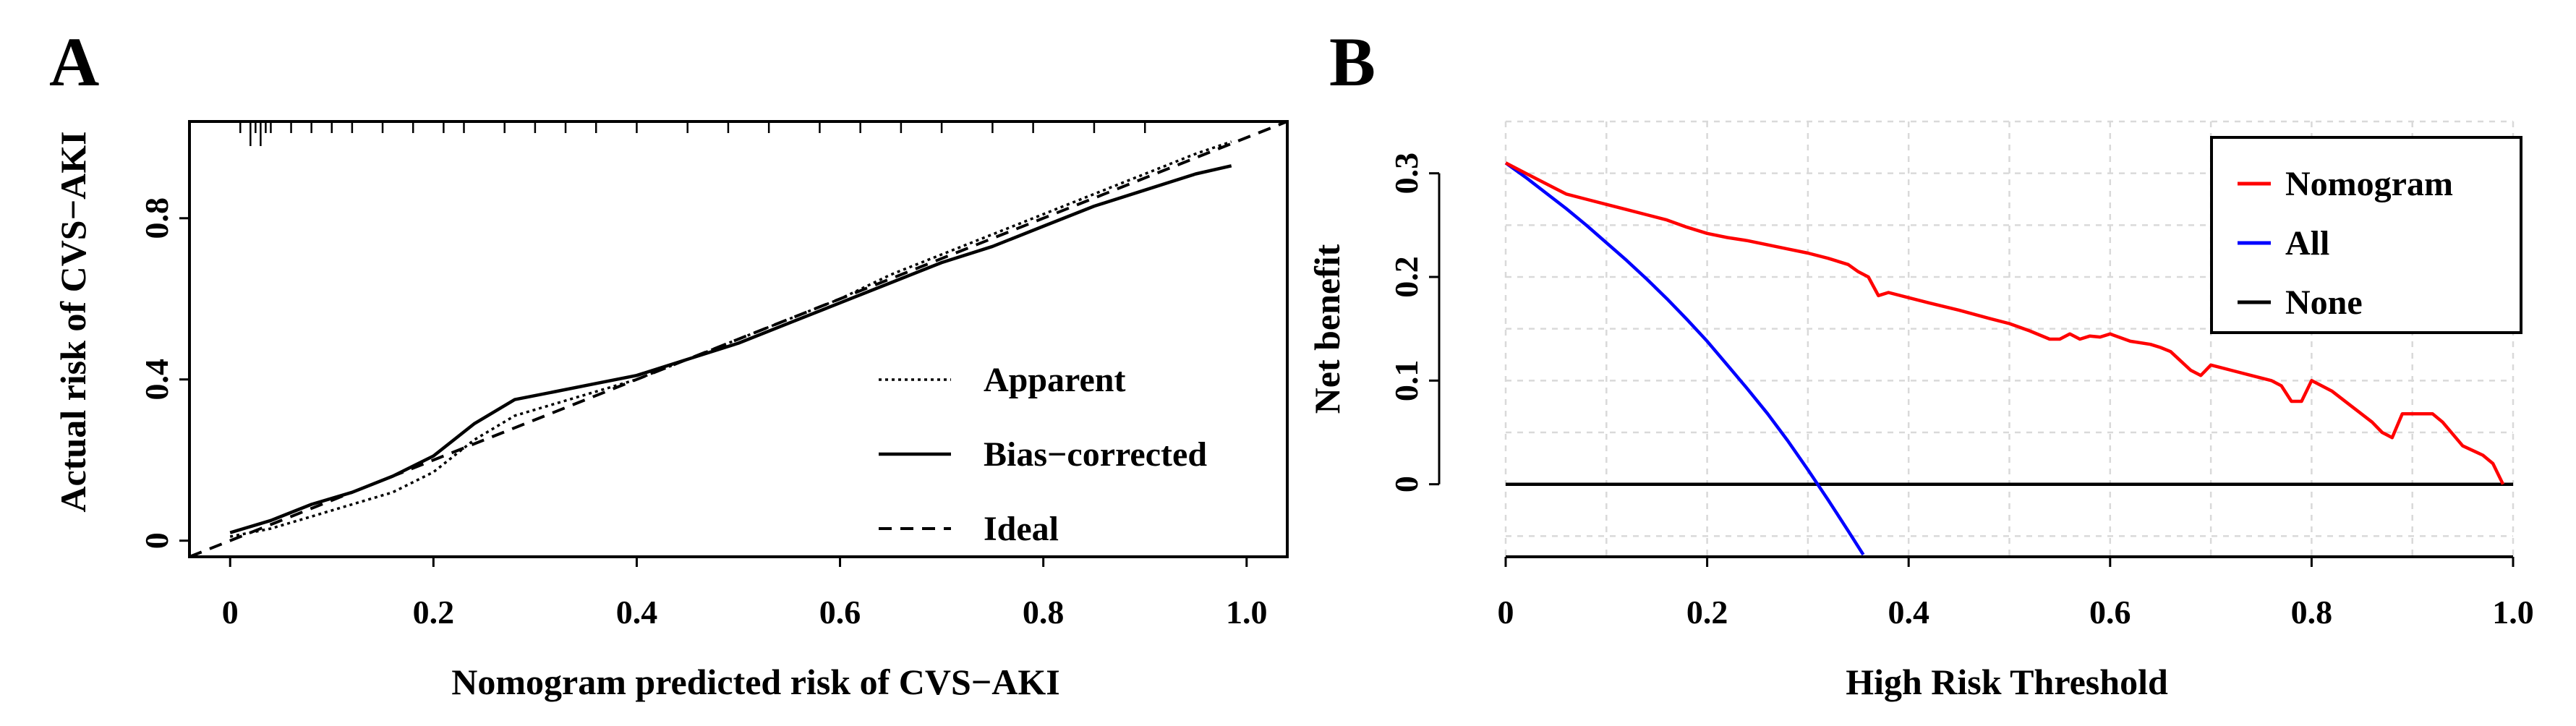 Image resolution: width=2576 pixels, height=726 pixels. What do you see at coordinates (1054, 380) in the screenshot?
I see `panel-a-legend-label-apparent: Apparent` at bounding box center [1054, 380].